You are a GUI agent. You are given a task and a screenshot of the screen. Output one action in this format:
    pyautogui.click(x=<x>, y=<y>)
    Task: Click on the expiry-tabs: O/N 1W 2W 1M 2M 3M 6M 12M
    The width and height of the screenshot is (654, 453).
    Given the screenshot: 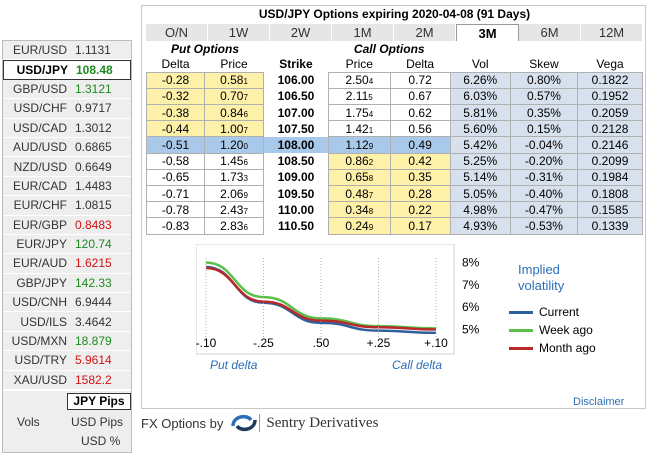 What is the action you would take?
    pyautogui.click(x=394, y=32)
    